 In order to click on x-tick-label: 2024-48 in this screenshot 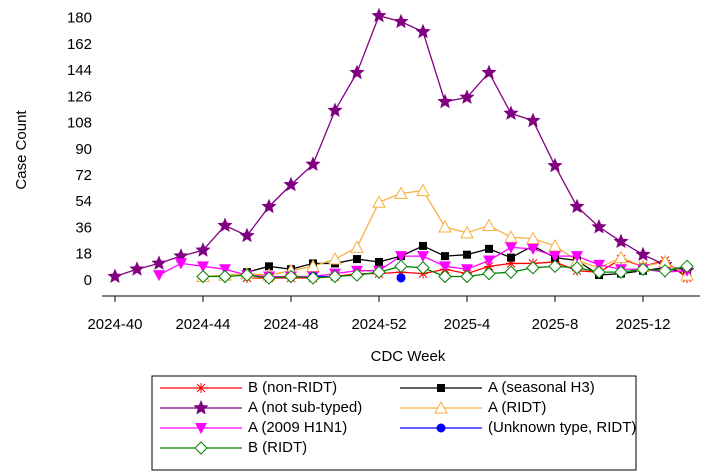, I will do `click(290, 324)`.